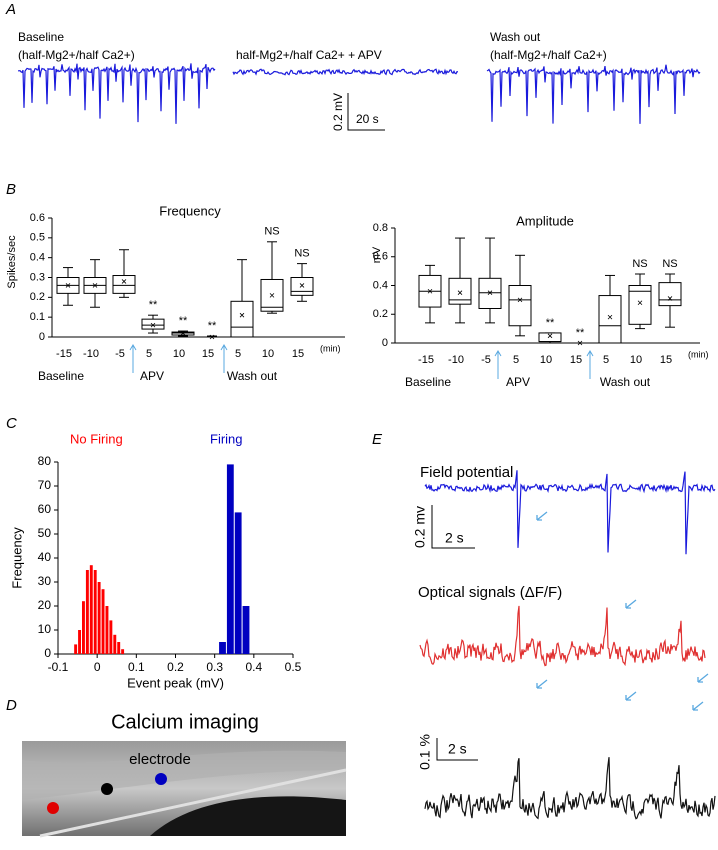 The image size is (718, 850). What do you see at coordinates (97, 667) in the screenshot?
I see `x-tick-label: 0` at bounding box center [97, 667].